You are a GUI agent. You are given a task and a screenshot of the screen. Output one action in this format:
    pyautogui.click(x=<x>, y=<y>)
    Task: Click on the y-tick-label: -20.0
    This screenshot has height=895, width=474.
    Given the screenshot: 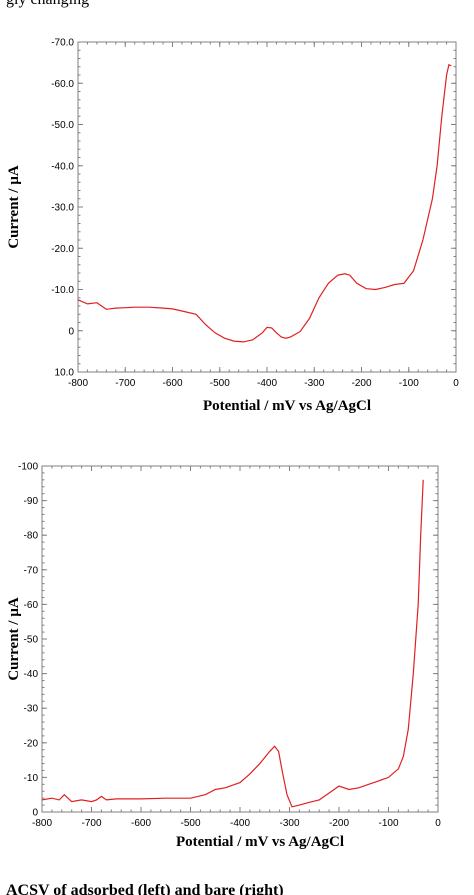 What is the action you would take?
    pyautogui.click(x=62, y=249)
    